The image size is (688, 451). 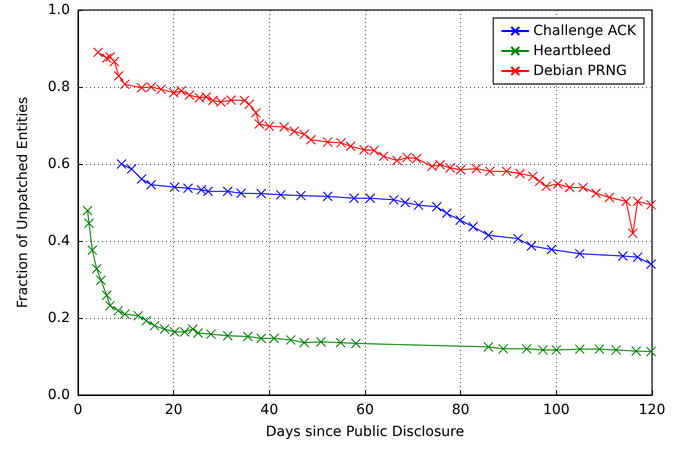 What do you see at coordinates (59, 87) in the screenshot?
I see `y-tick-label: 0.8` at bounding box center [59, 87].